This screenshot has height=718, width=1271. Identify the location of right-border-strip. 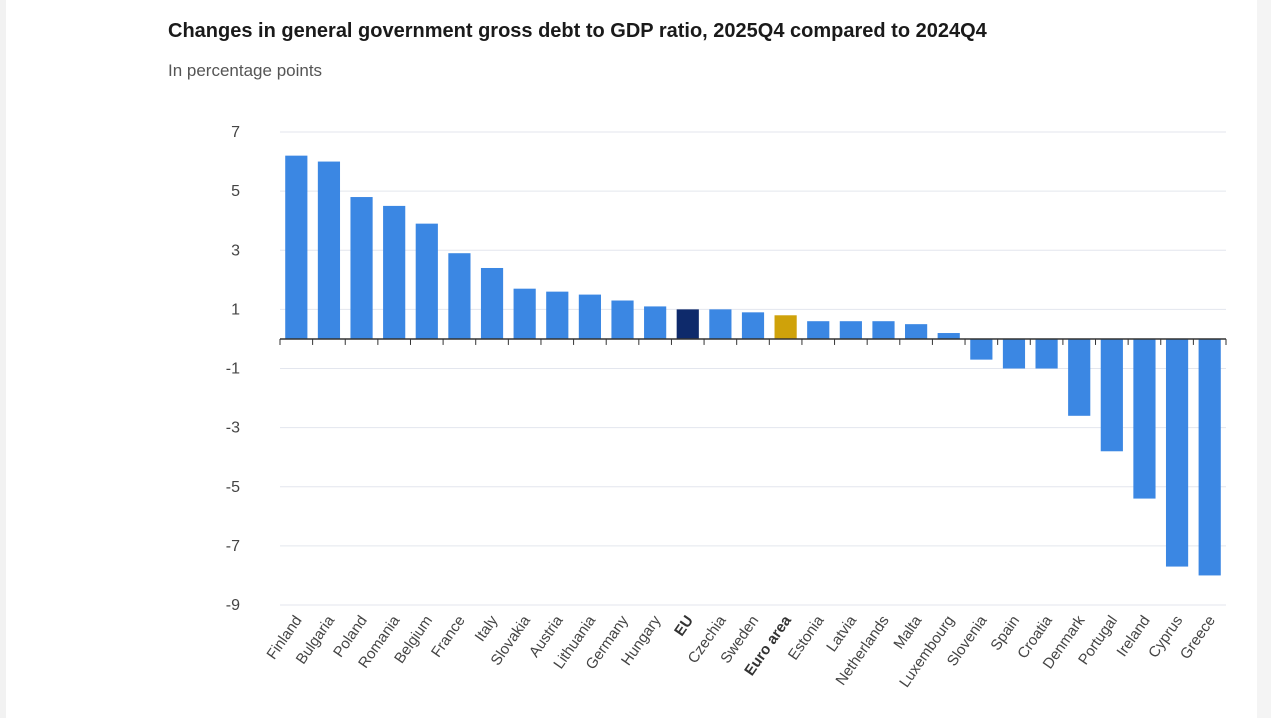
(1264, 359).